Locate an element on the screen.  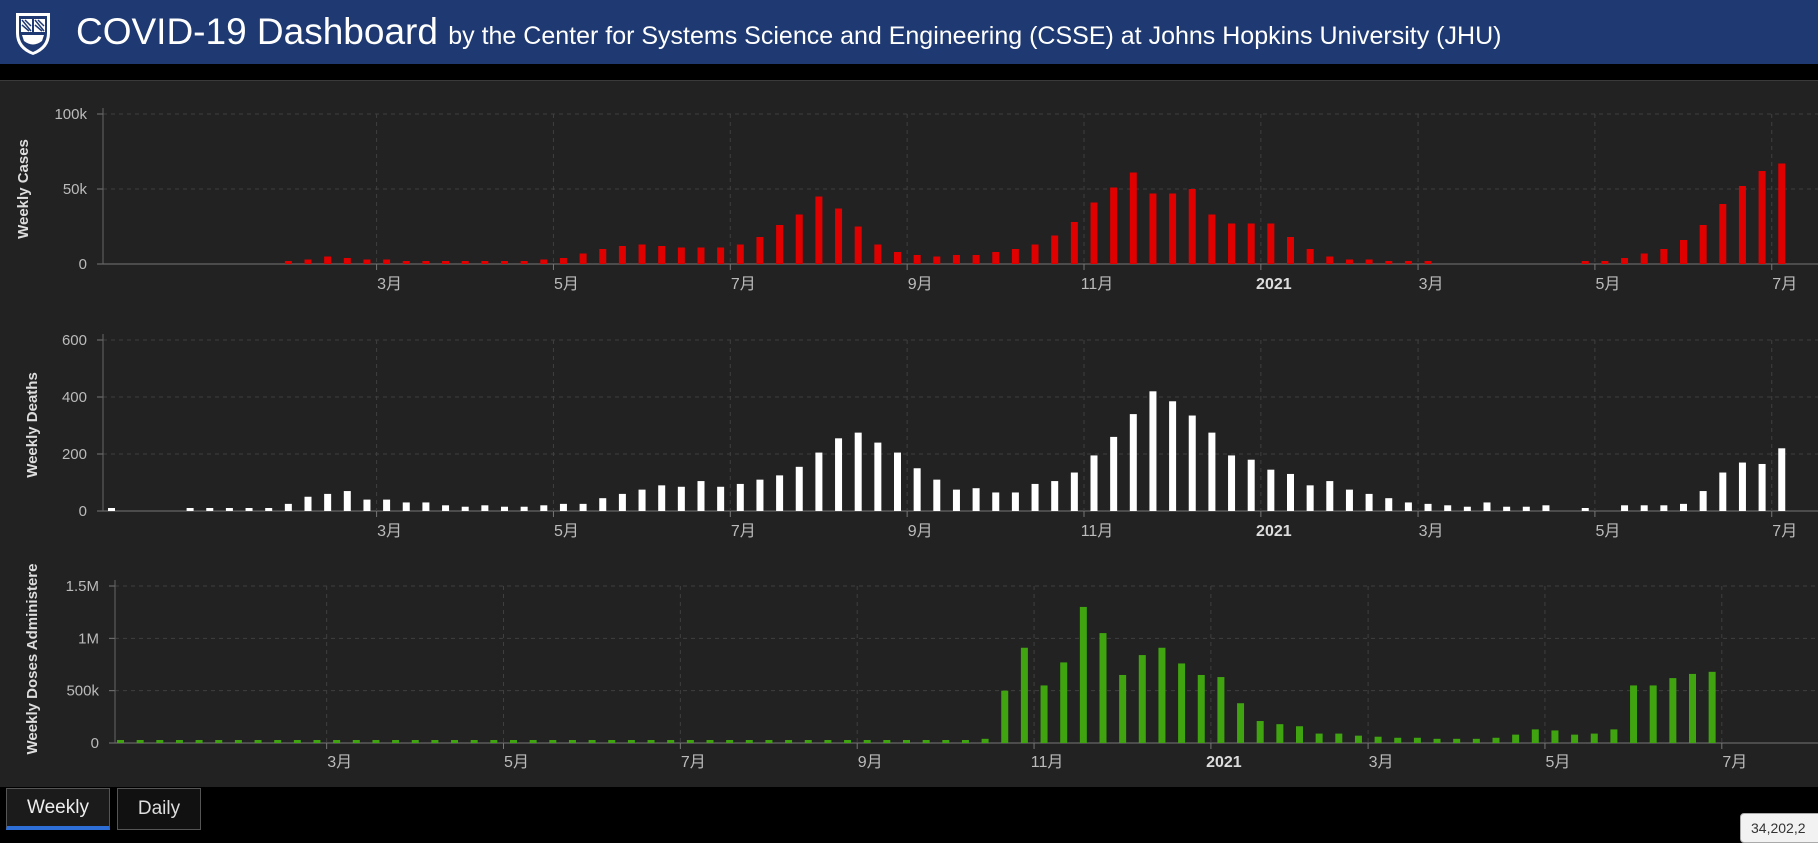
x-tick-label: 5月 is located at coordinates (566, 284).